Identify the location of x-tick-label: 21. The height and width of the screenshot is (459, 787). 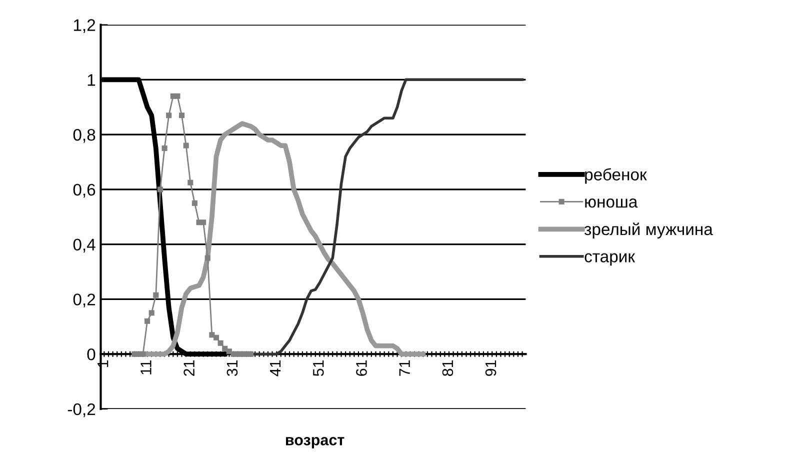
(189, 368).